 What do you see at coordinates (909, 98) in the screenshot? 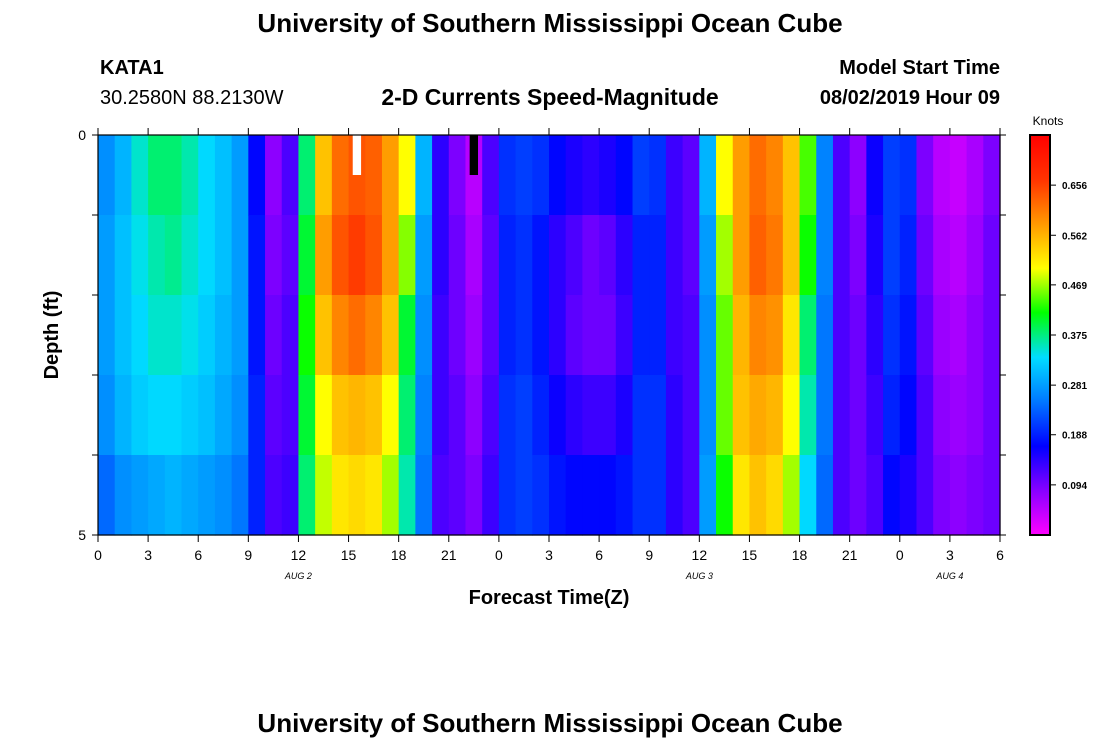
I see `model-start-time: 08/02/2019 Hour 09` at bounding box center [909, 98].